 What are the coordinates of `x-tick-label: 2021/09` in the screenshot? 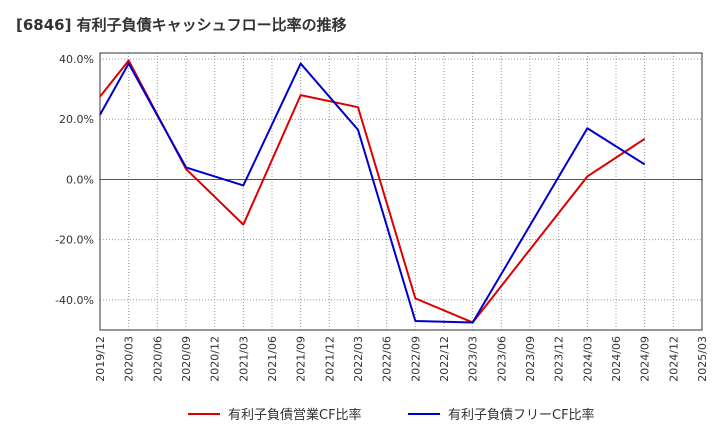 It's located at (301, 359).